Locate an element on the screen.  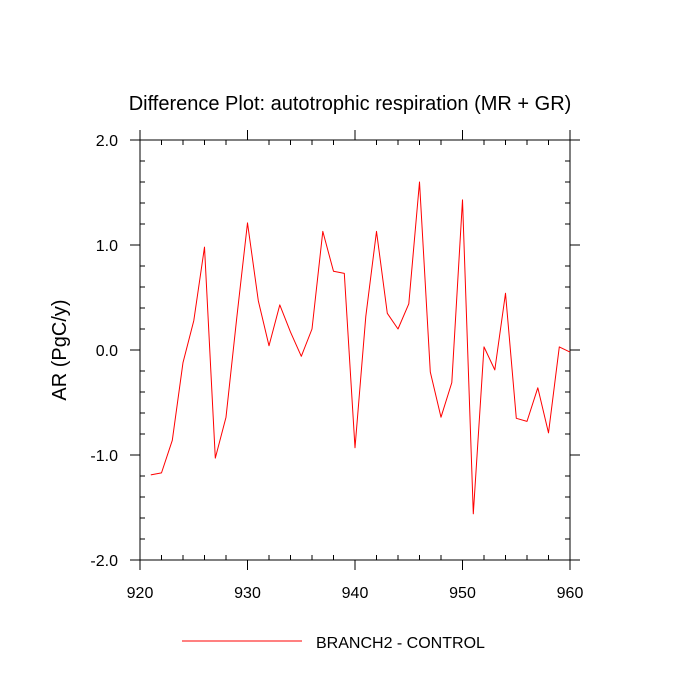
x-tick-label: 950 is located at coordinates (462, 593).